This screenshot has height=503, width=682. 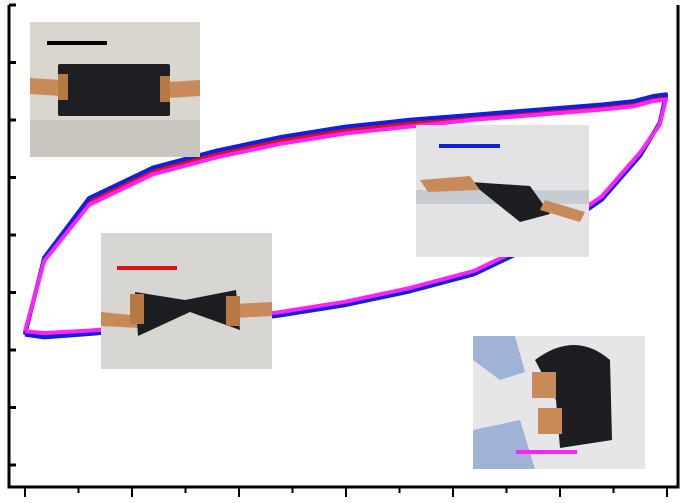 I want to click on inset-bent-film, so click(x=559, y=402).